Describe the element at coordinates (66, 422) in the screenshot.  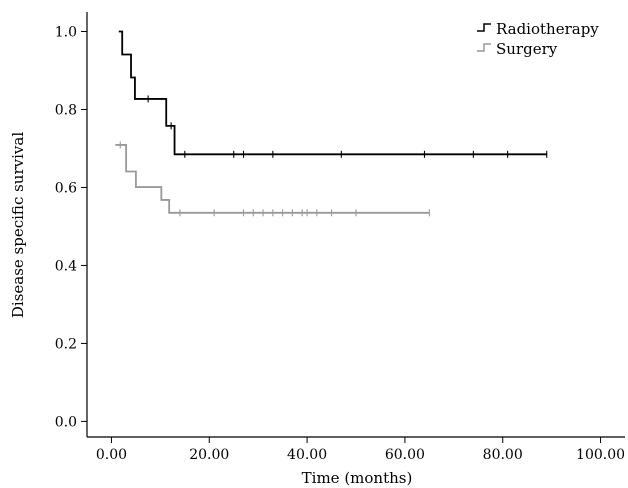
I see `y-tick-label: 0.0` at that location.